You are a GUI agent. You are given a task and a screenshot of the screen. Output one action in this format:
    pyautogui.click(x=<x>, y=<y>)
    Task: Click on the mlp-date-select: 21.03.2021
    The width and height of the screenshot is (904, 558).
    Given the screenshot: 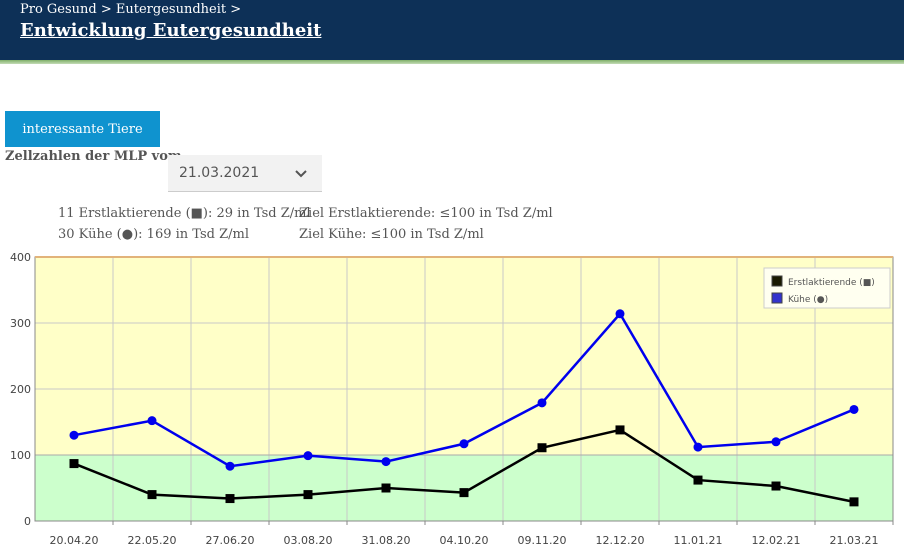 What is the action you would take?
    pyautogui.click(x=245, y=173)
    